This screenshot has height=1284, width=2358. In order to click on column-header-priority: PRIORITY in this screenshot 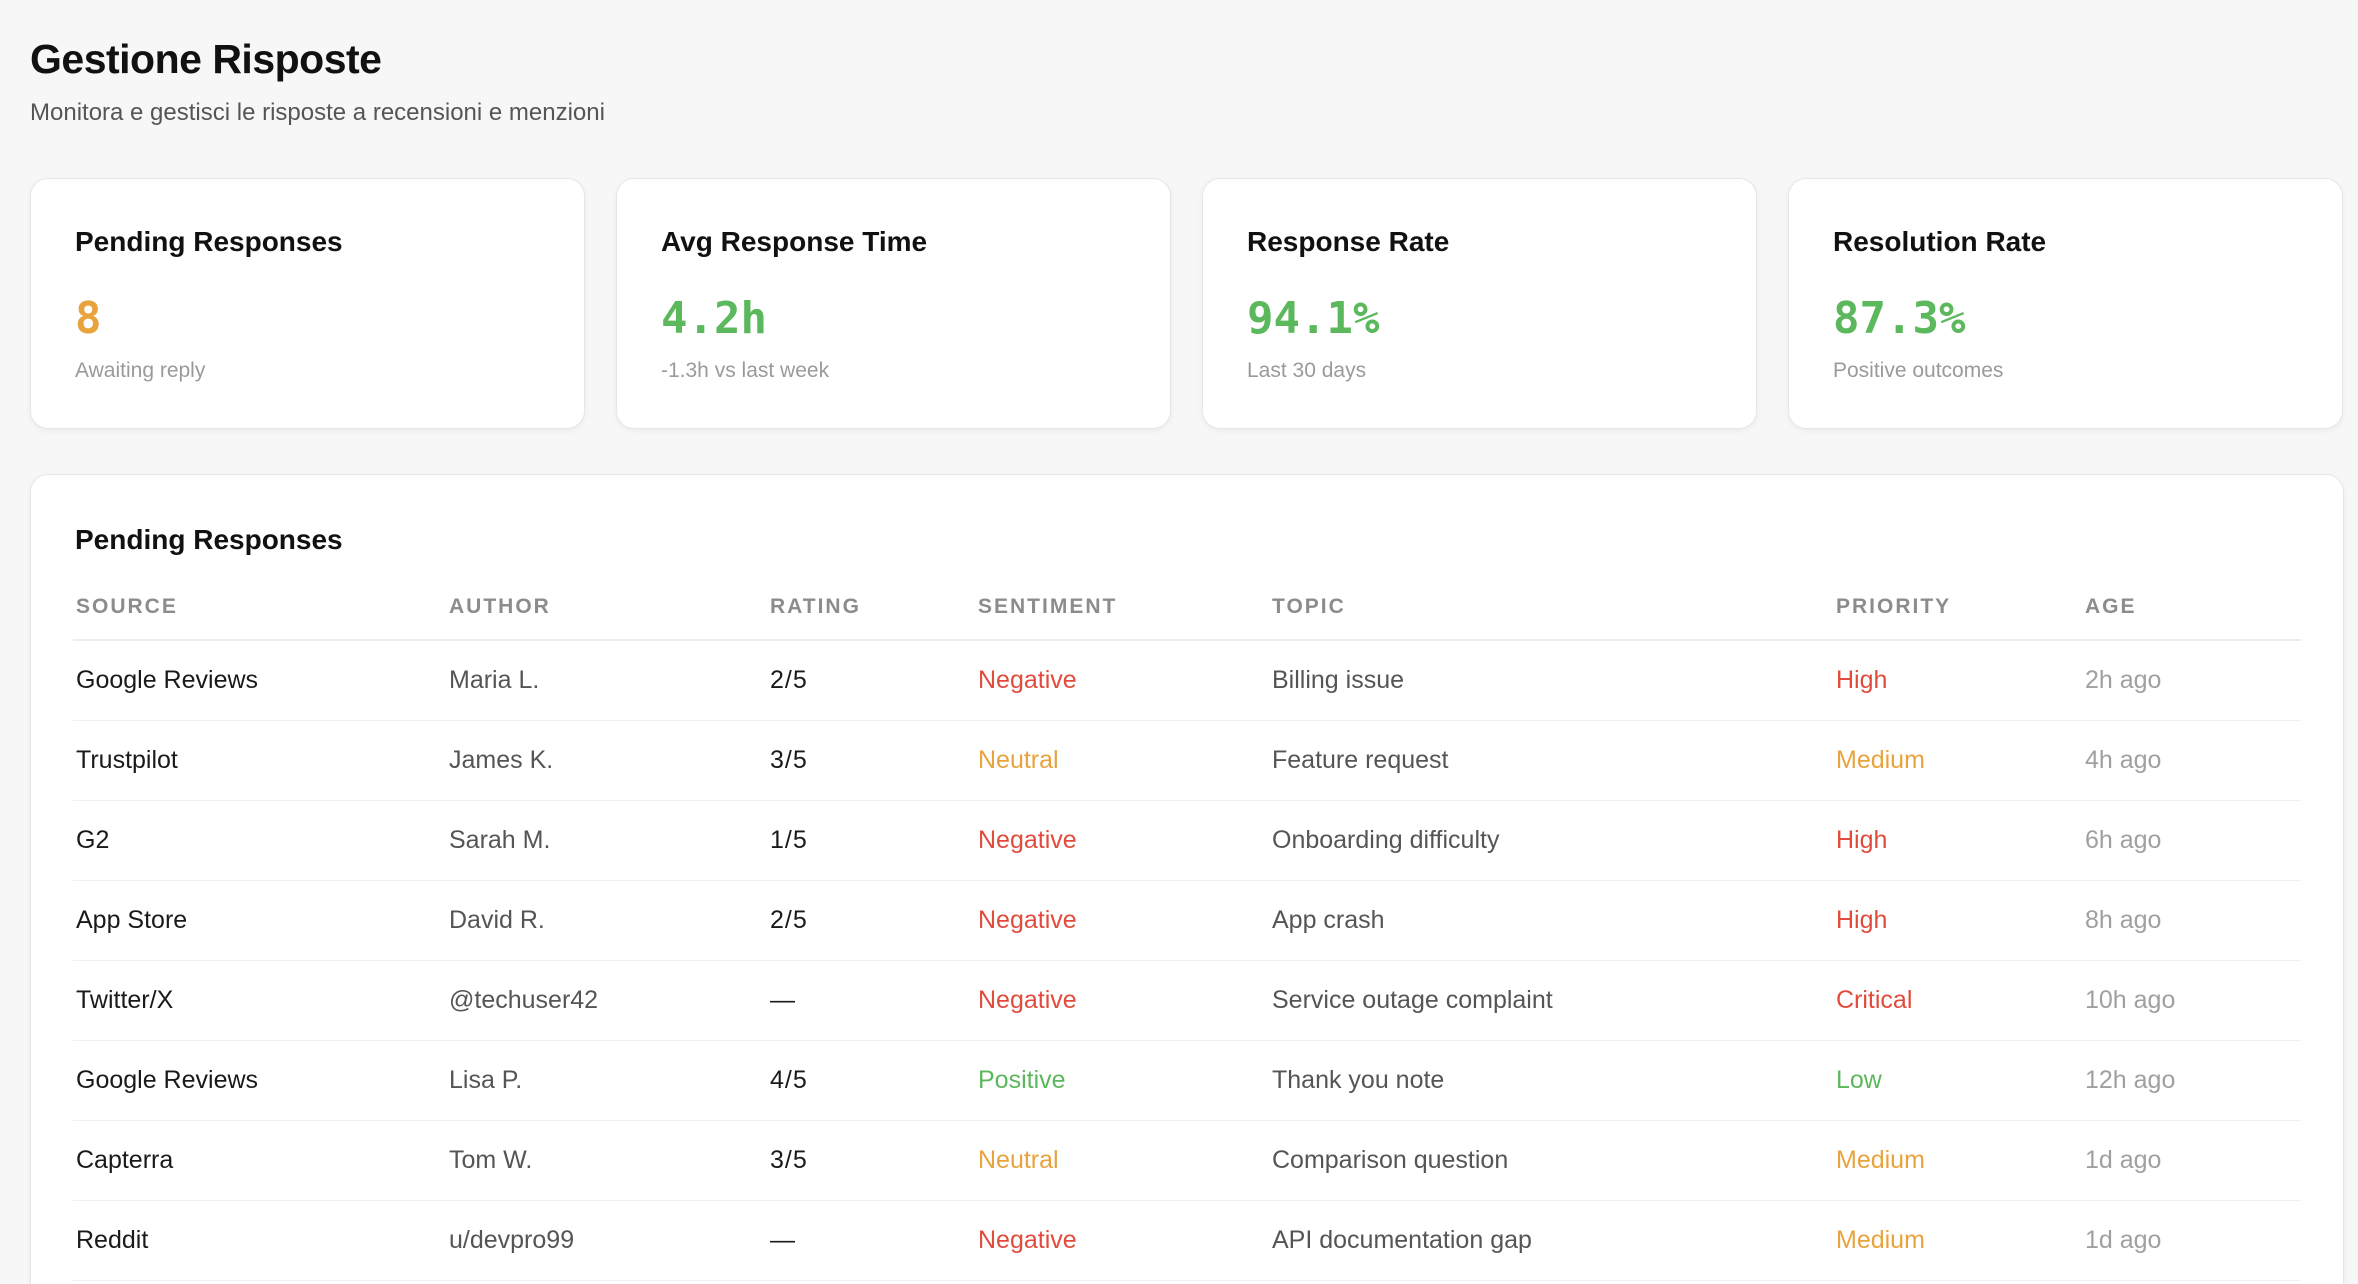, I will do `click(1957, 608)`.